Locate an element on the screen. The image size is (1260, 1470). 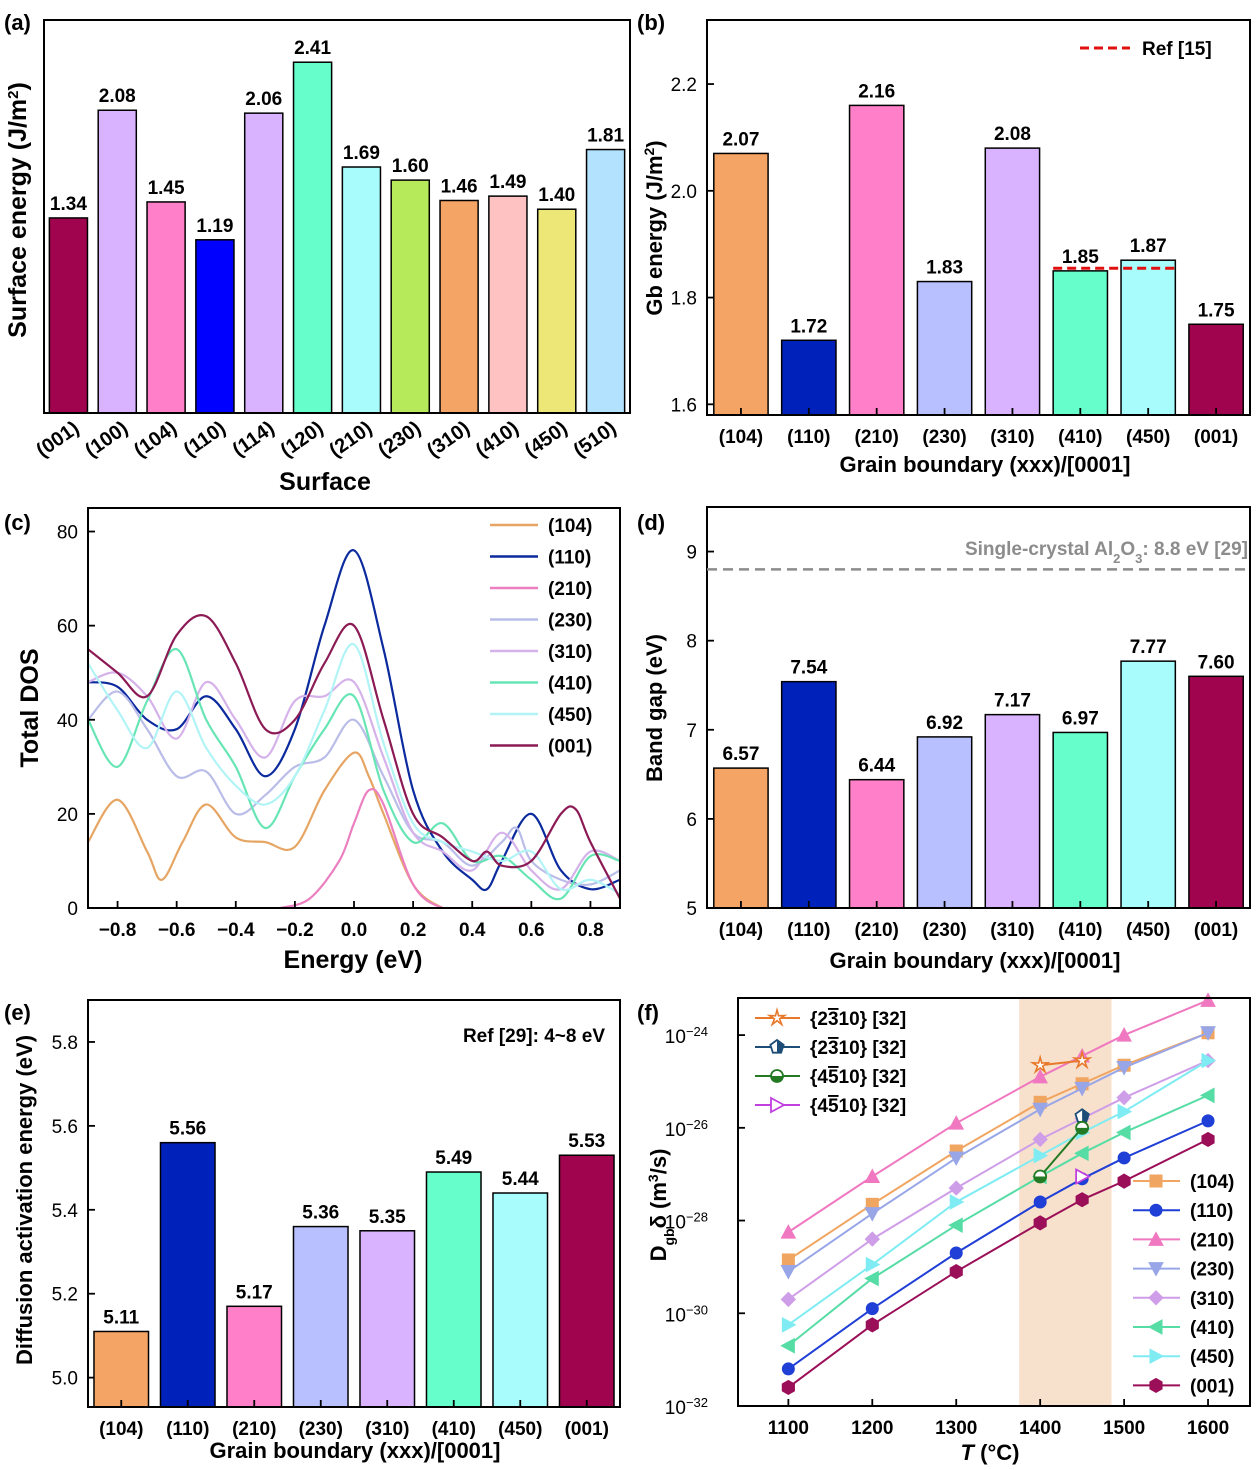
text-part: 10} [32] is located at coordinates (873, 1077).